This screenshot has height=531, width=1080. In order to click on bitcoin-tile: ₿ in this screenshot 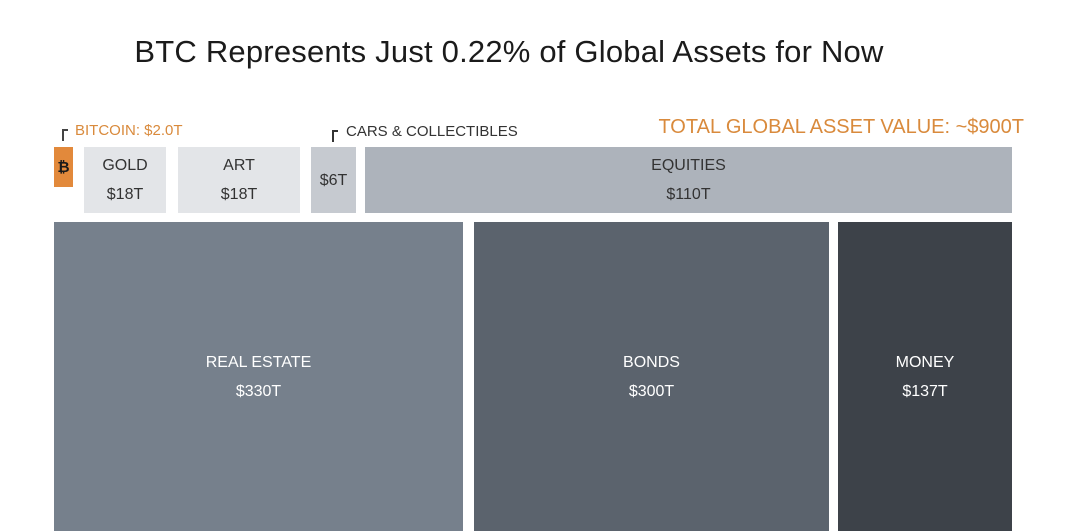, I will do `click(63, 167)`.